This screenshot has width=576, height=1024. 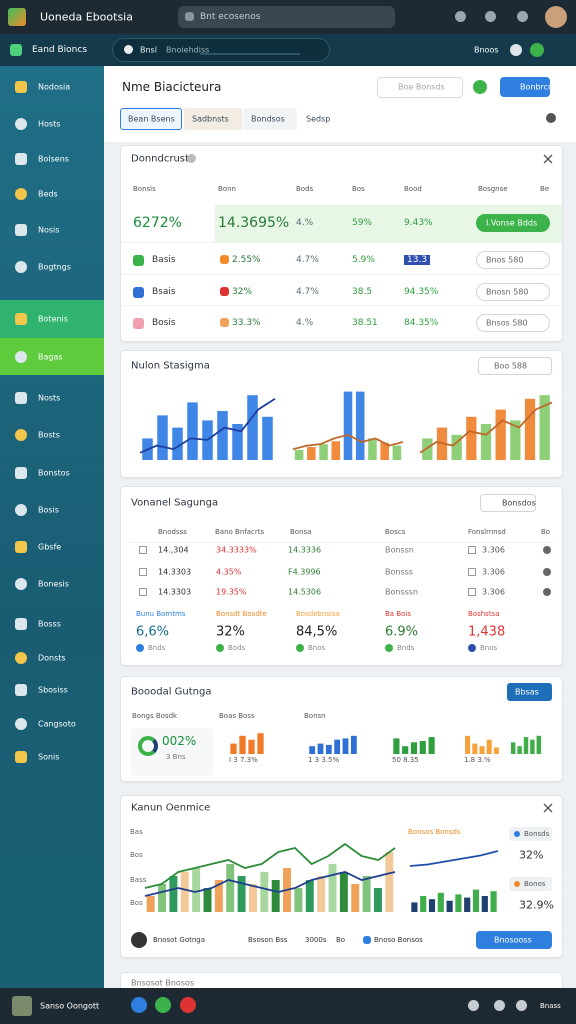 I want to click on nav-item: Nosis, so click(x=49, y=230).